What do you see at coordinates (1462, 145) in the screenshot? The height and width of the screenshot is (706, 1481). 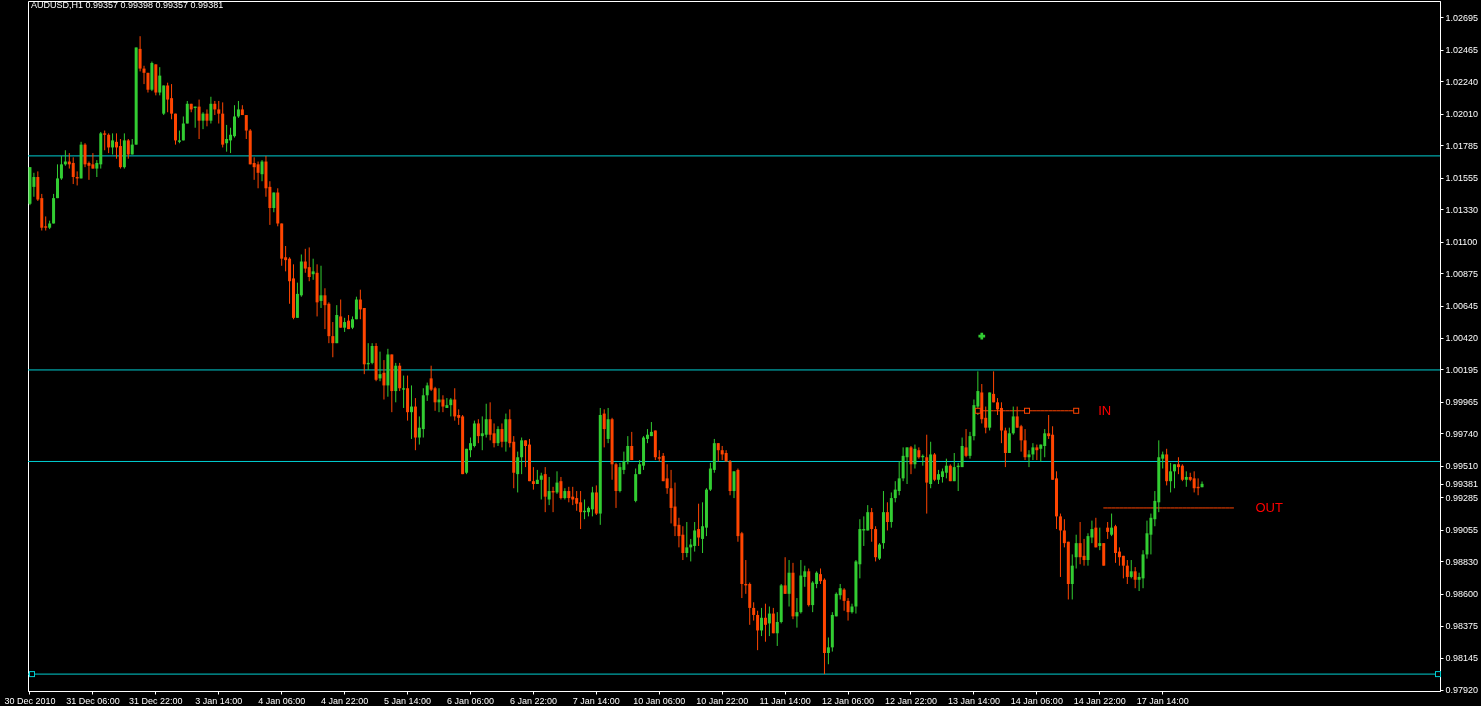 I see `y-tick-label: 1.01785` at bounding box center [1462, 145].